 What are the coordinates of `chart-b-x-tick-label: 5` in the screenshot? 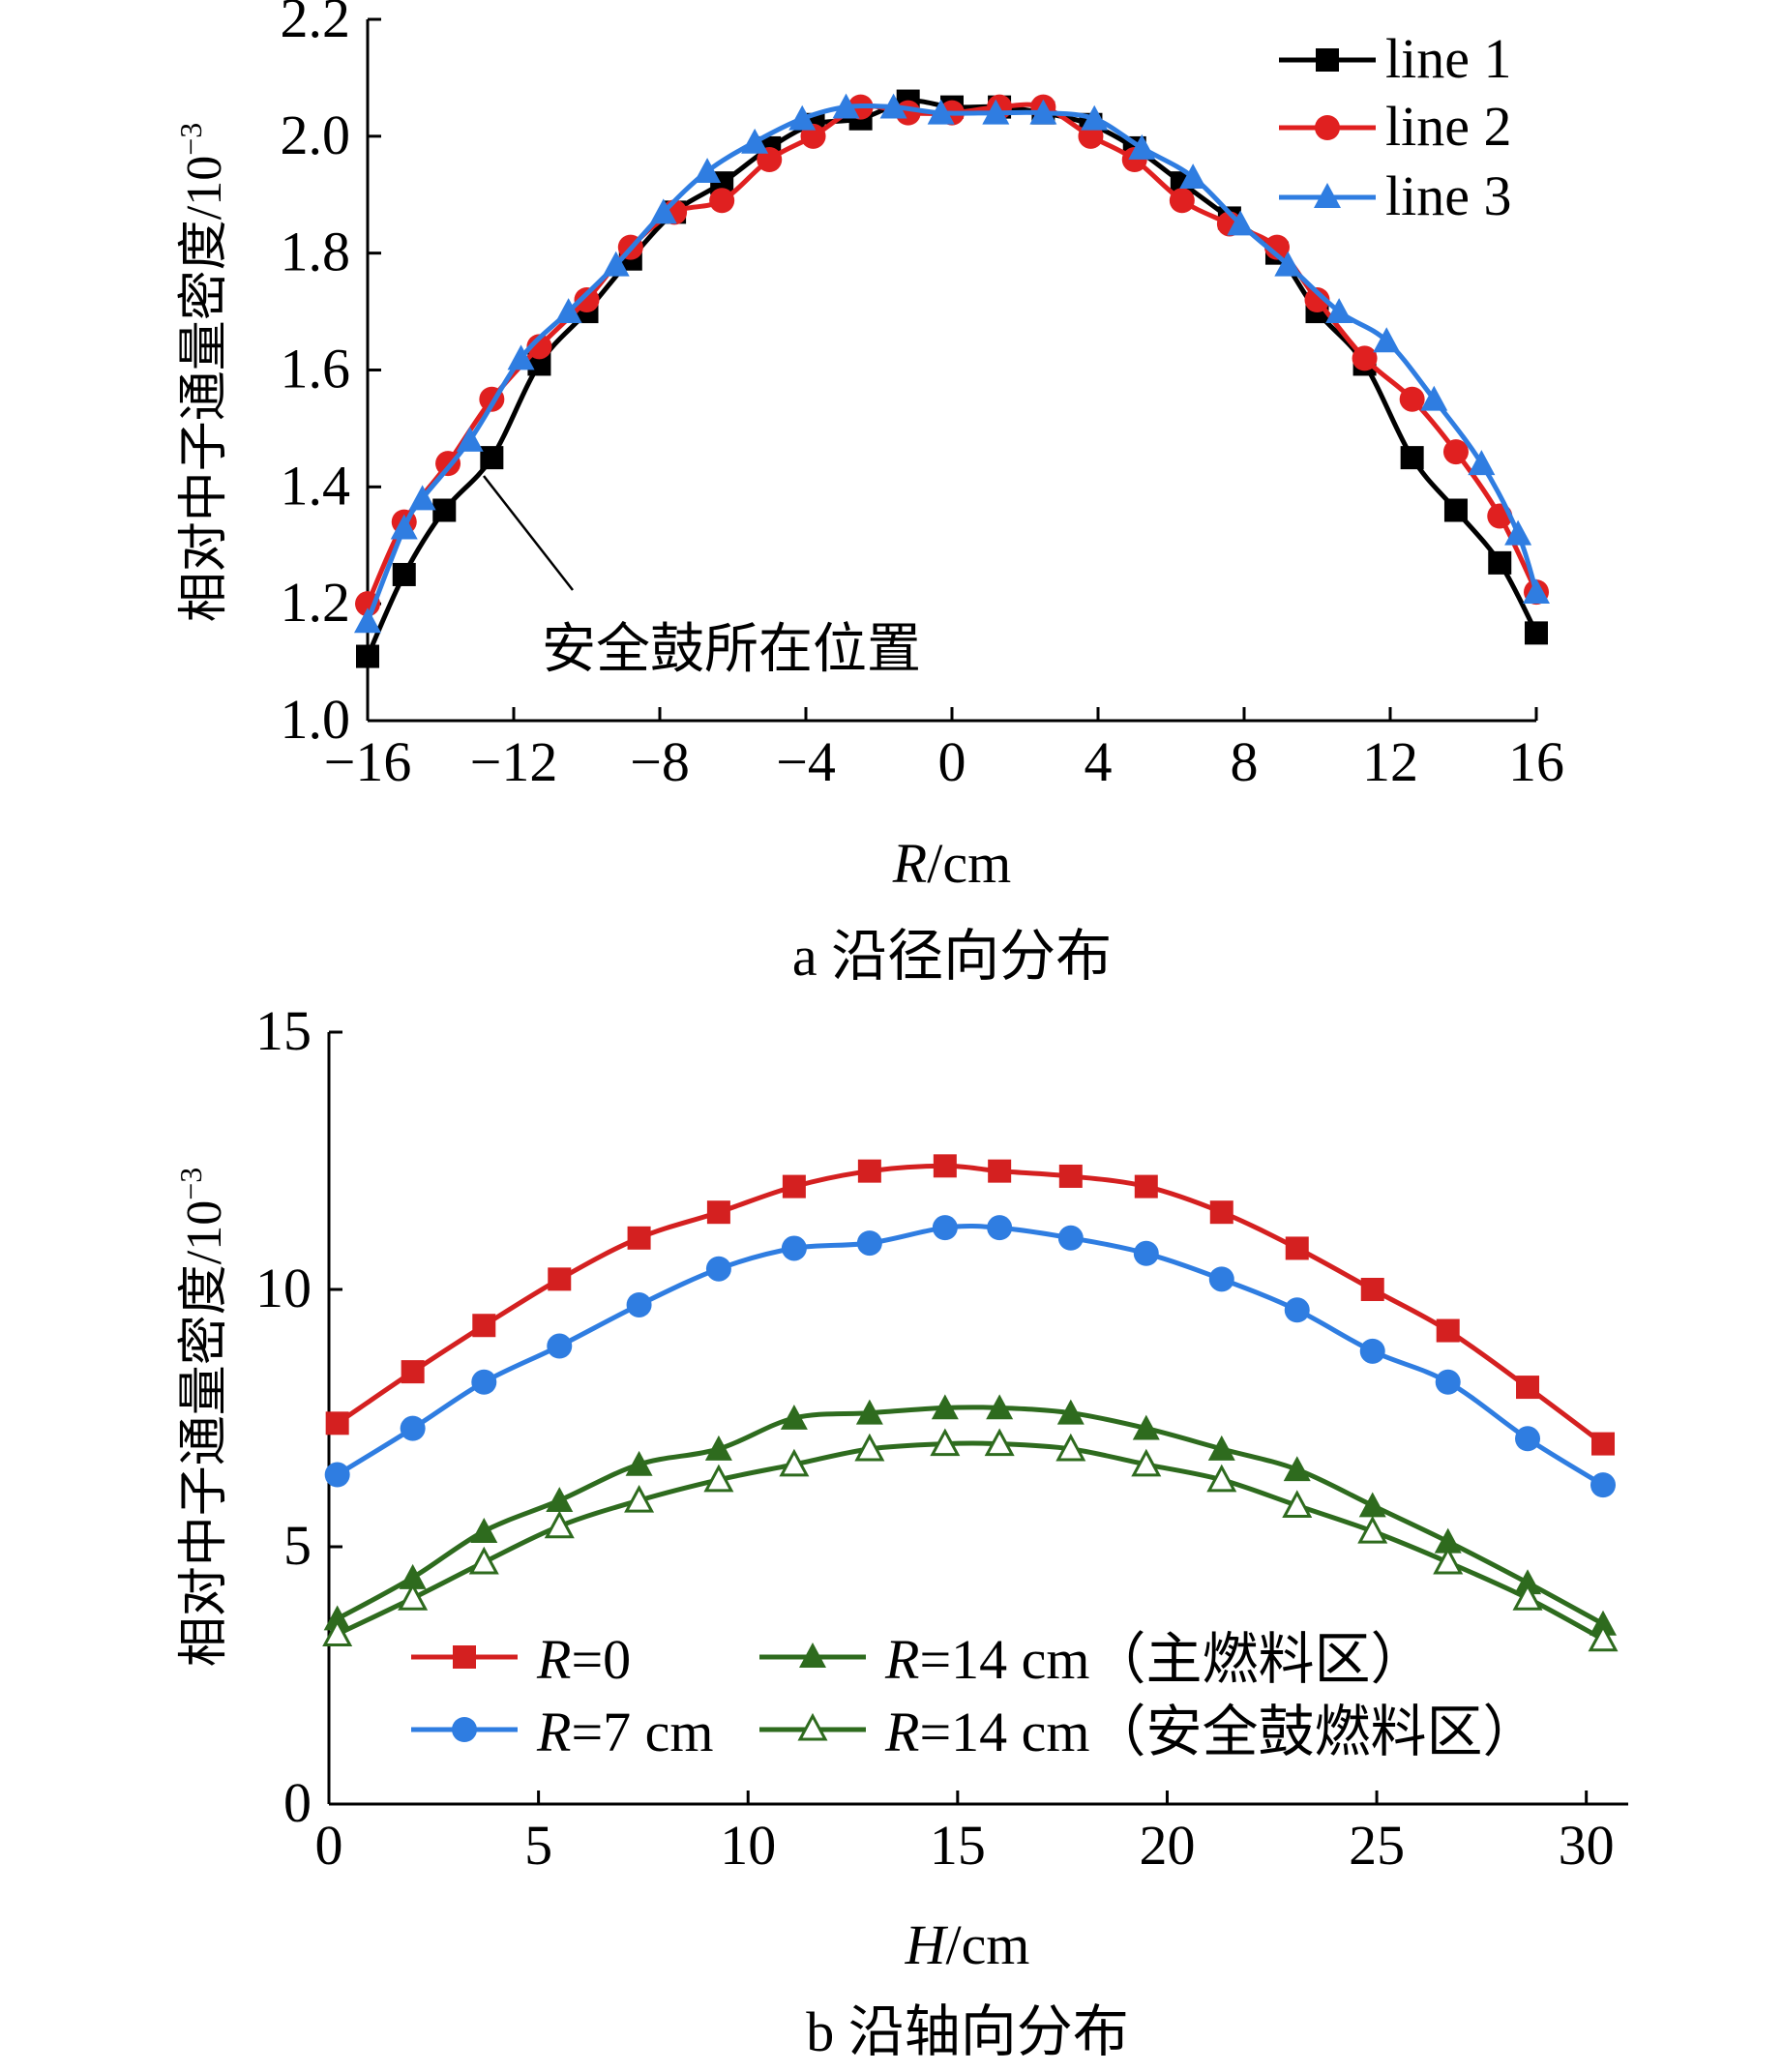 It's located at (538, 1845).